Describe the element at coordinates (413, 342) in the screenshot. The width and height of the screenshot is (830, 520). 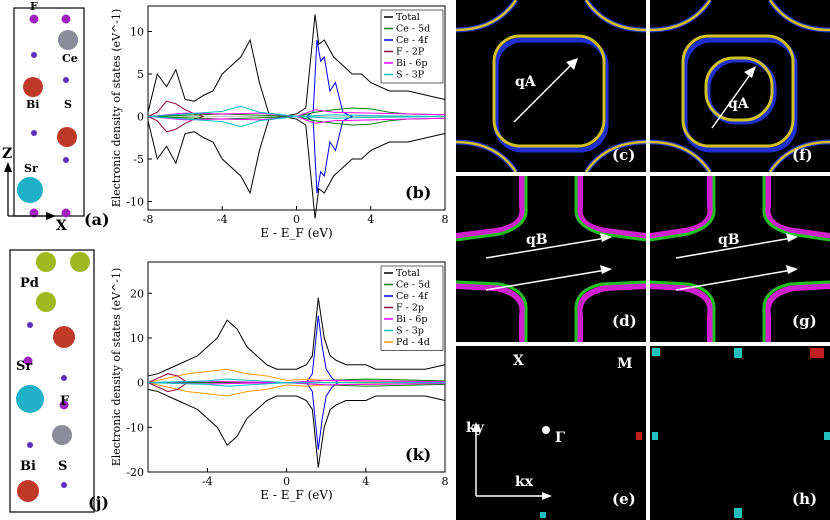
I see `legend-entry: Pd - 4d` at that location.